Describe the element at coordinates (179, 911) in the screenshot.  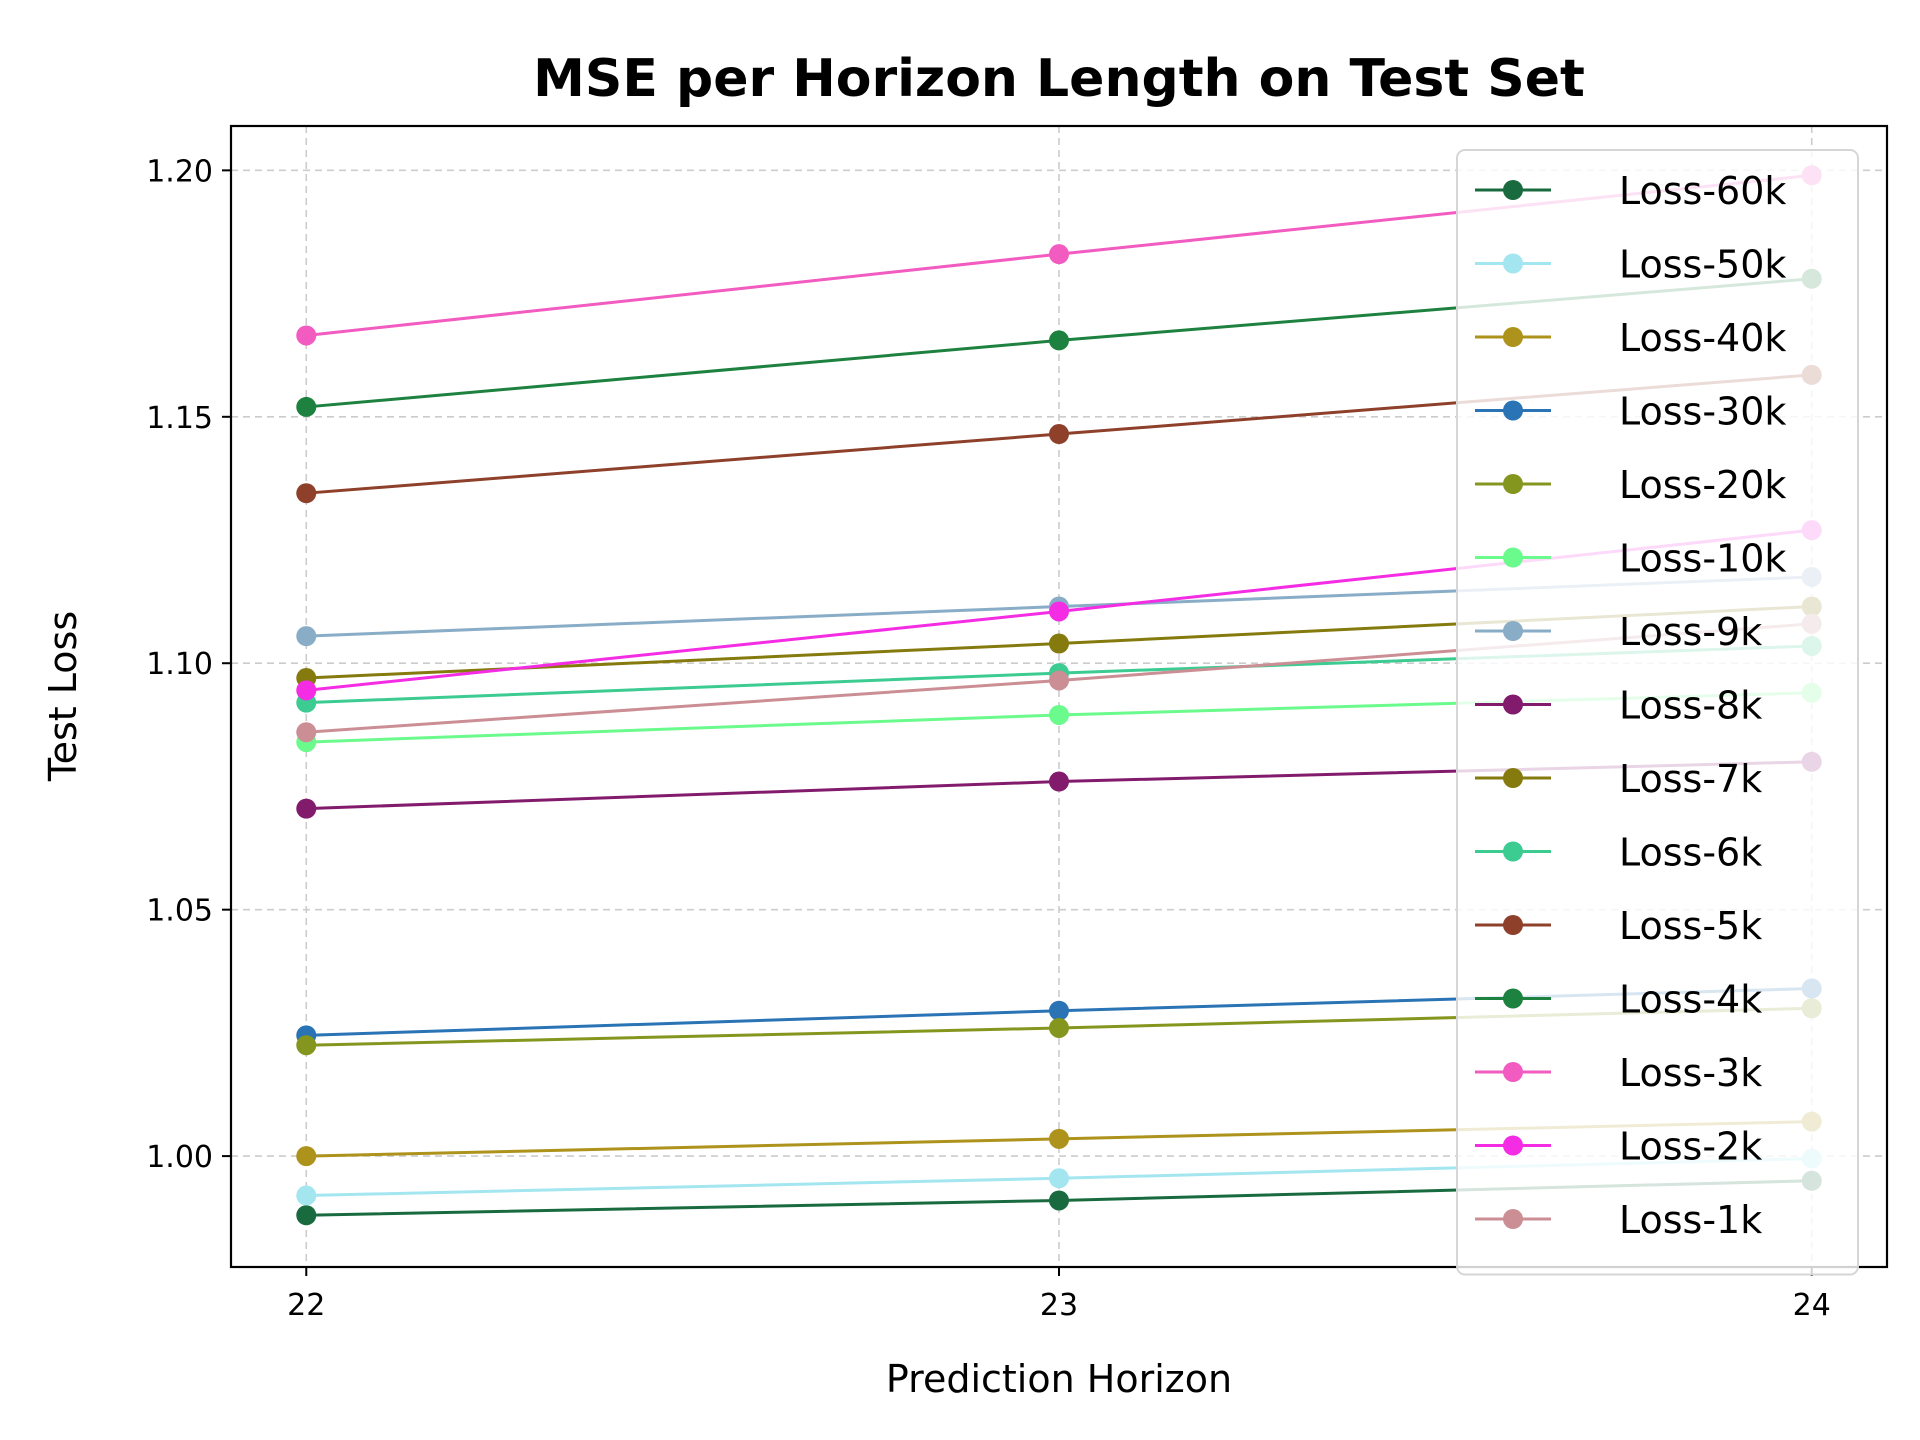
I see `y-tick-label: 1.05` at that location.